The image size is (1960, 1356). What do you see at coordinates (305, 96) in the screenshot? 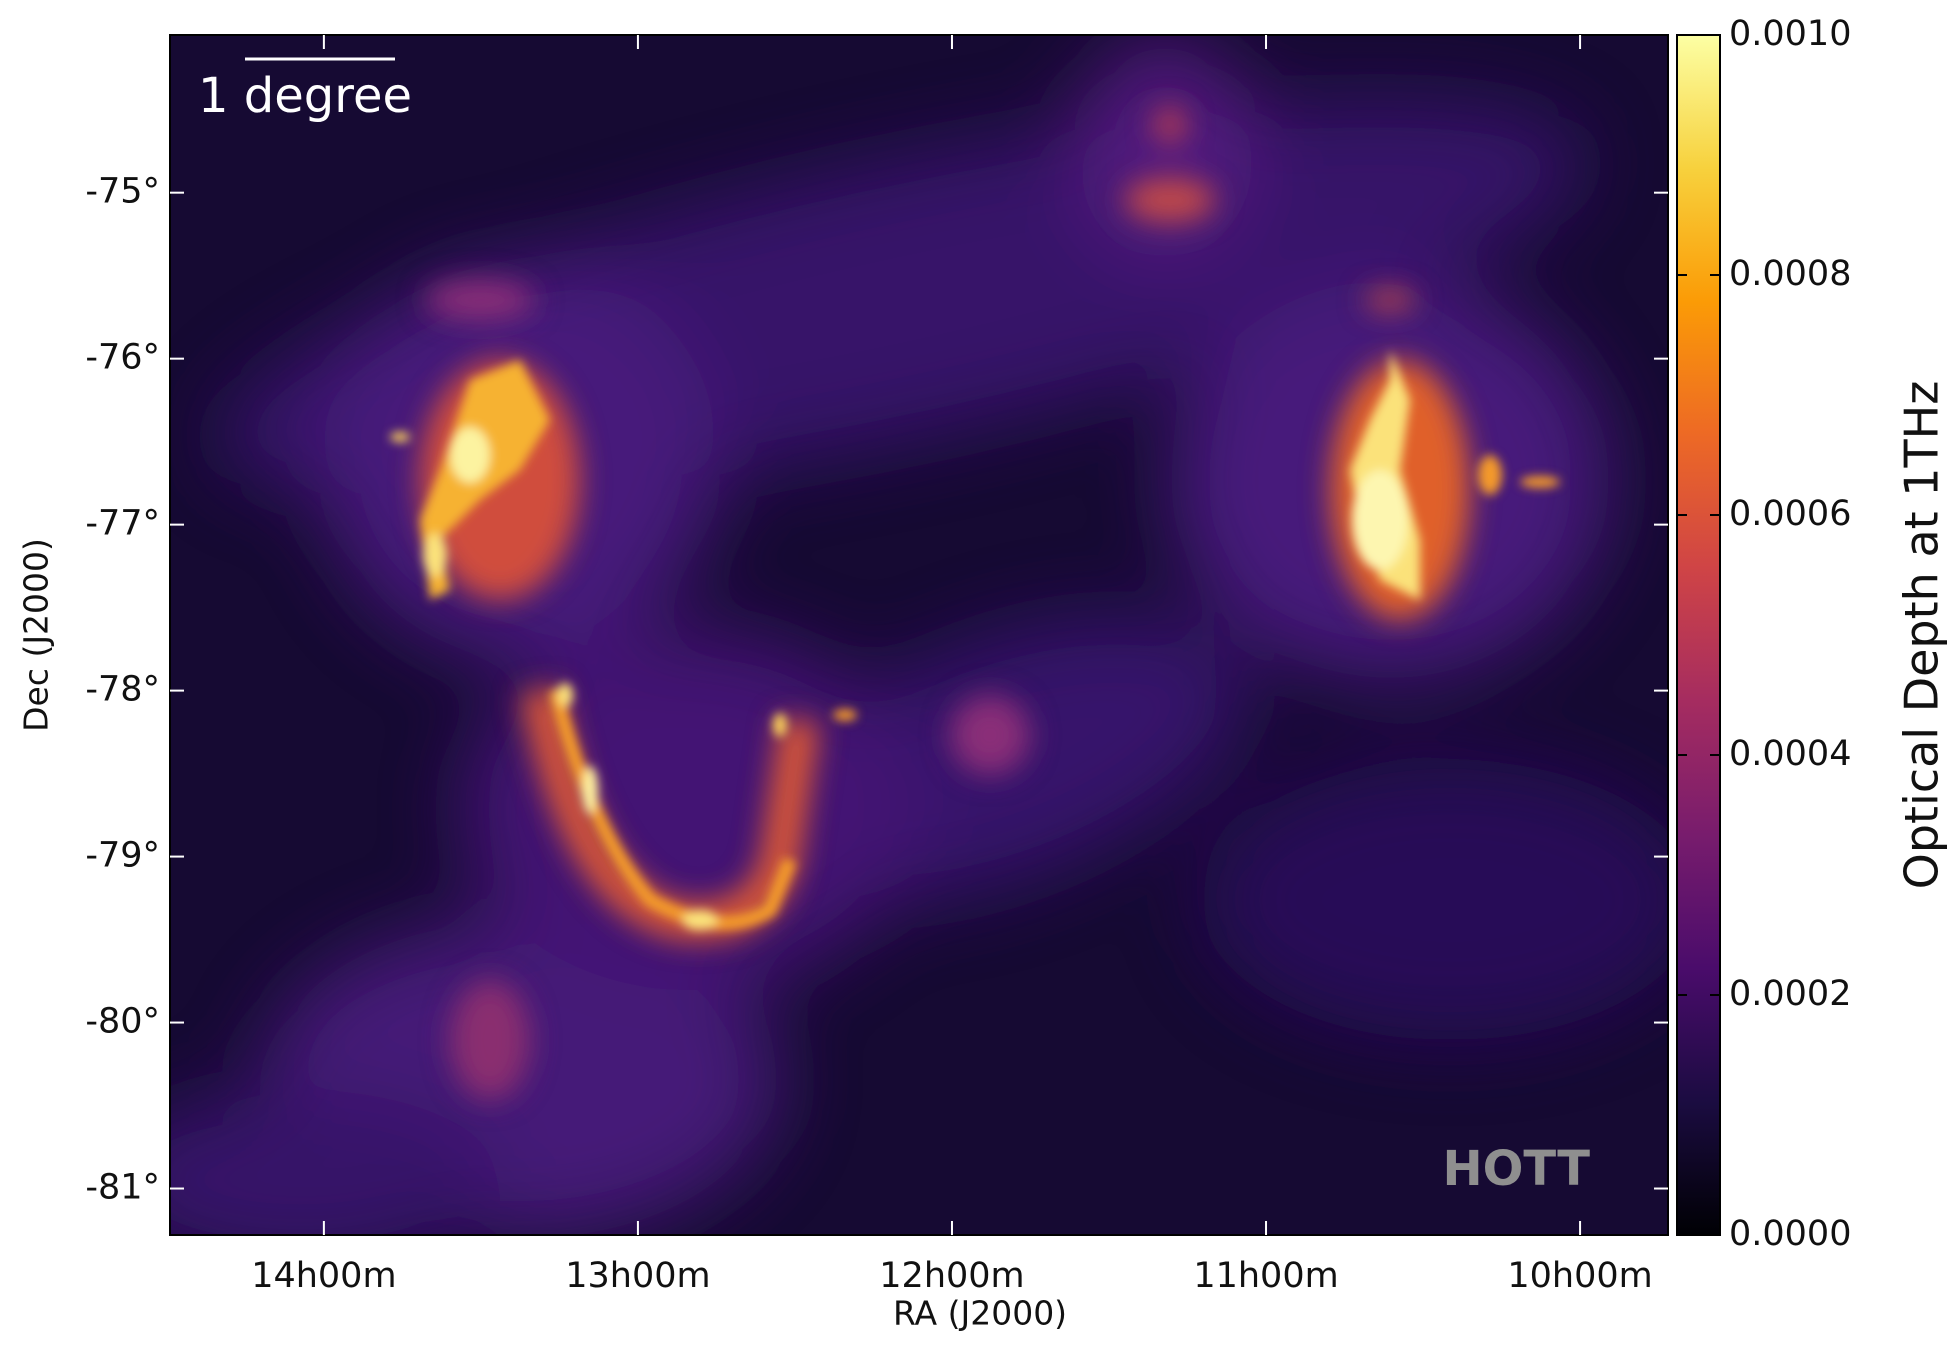
I see `scale-bar-label: 1 degree` at bounding box center [305, 96].